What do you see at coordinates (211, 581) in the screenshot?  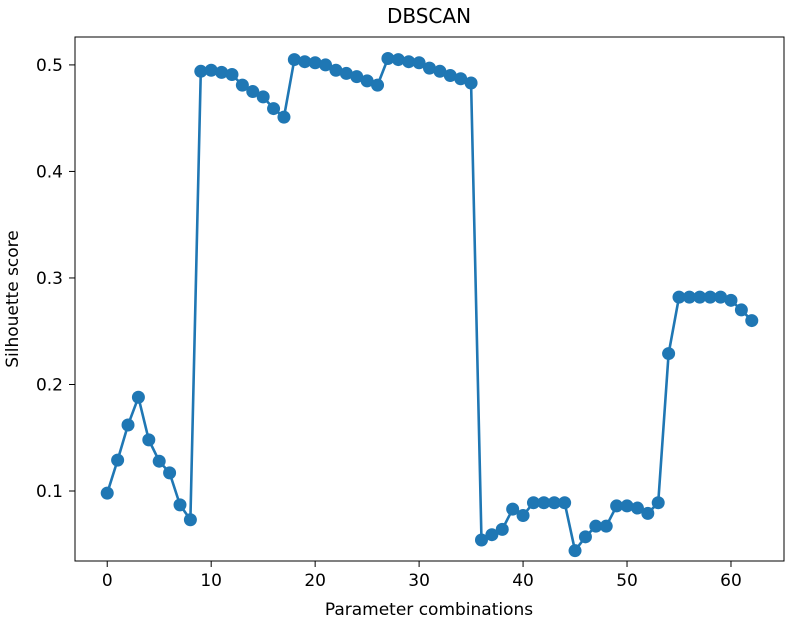 I see `x-tick-label: 10` at bounding box center [211, 581].